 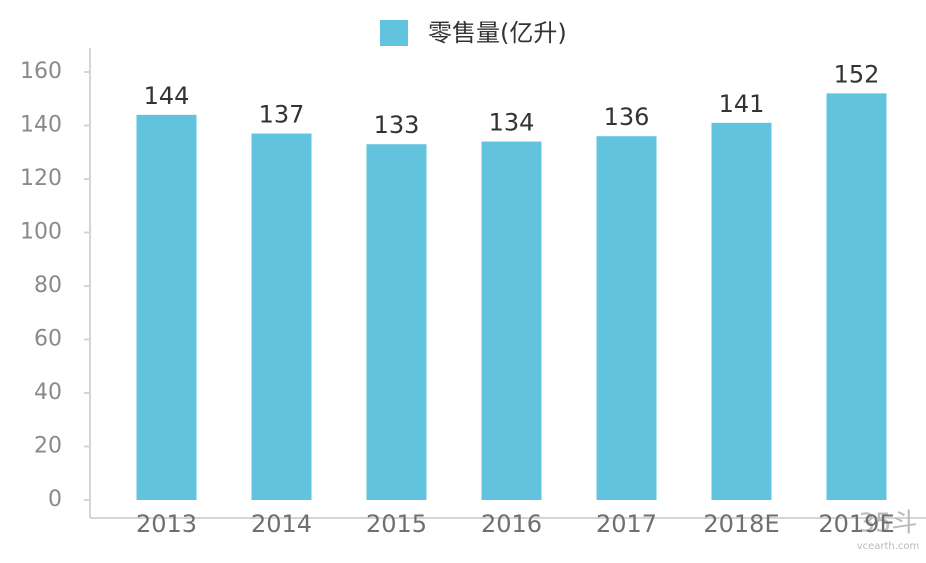 What do you see at coordinates (627, 117) in the screenshot?
I see `value-label: 136` at bounding box center [627, 117].